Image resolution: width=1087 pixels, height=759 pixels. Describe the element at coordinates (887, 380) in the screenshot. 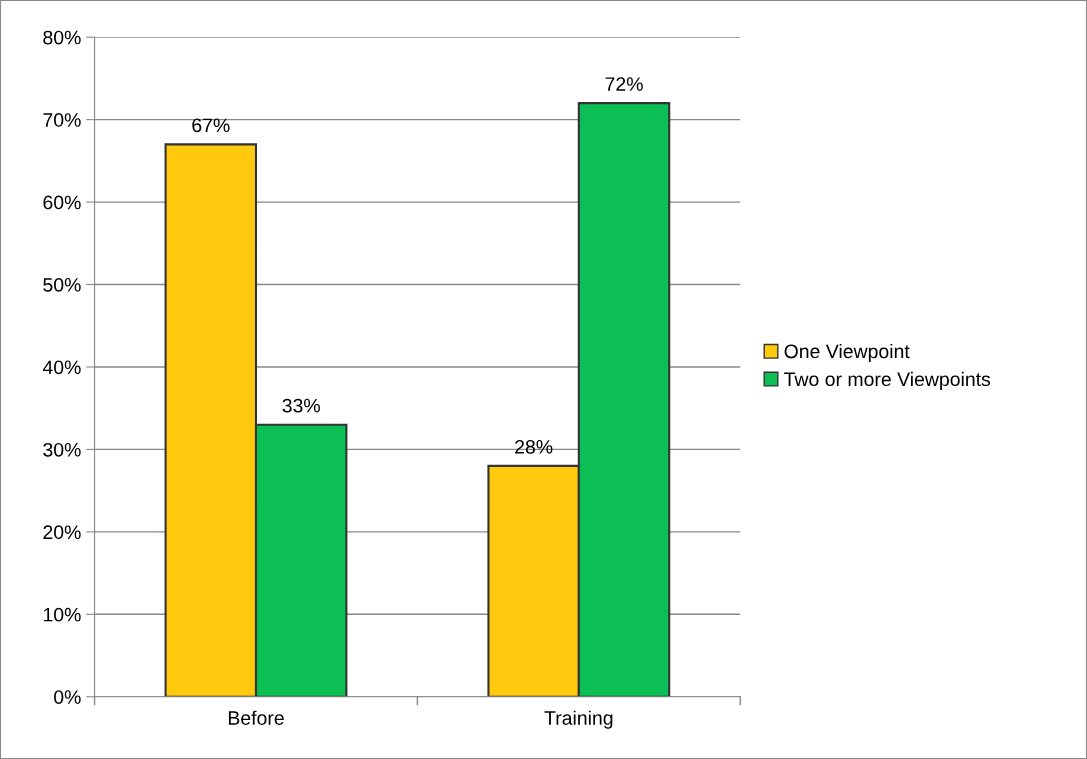

I see `legend-label: Two or more Viewpoints` at that location.